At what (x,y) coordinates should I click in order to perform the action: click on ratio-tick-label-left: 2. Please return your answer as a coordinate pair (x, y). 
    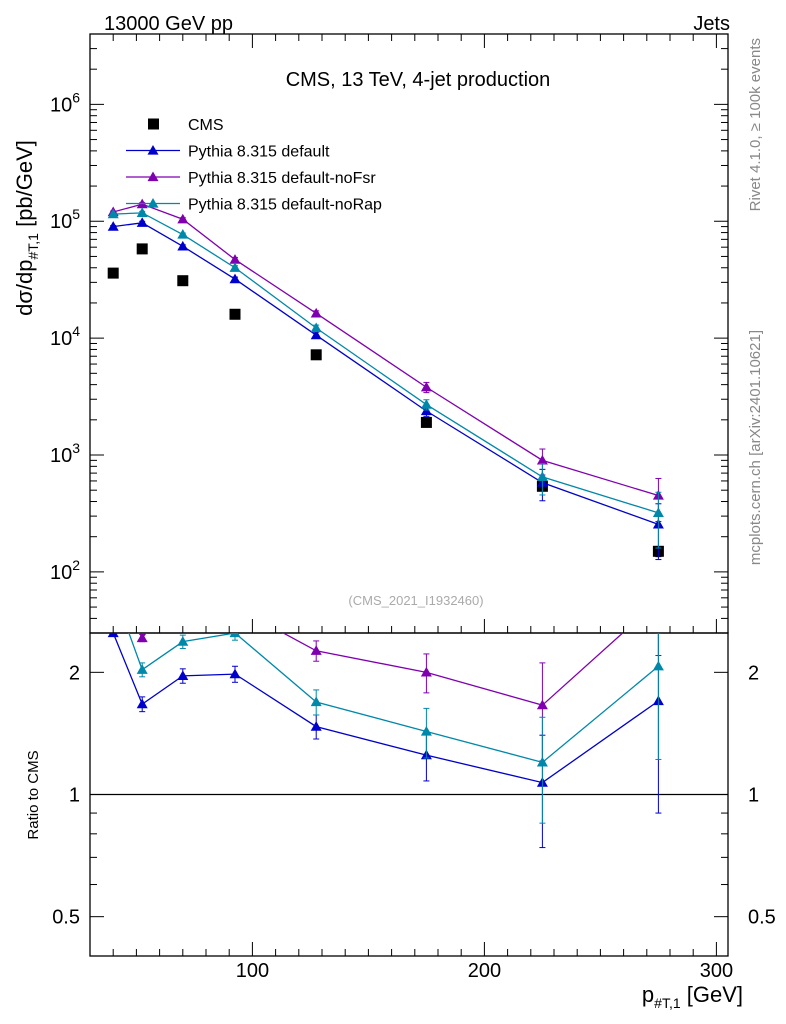
    Looking at the image, I should click on (74, 673).